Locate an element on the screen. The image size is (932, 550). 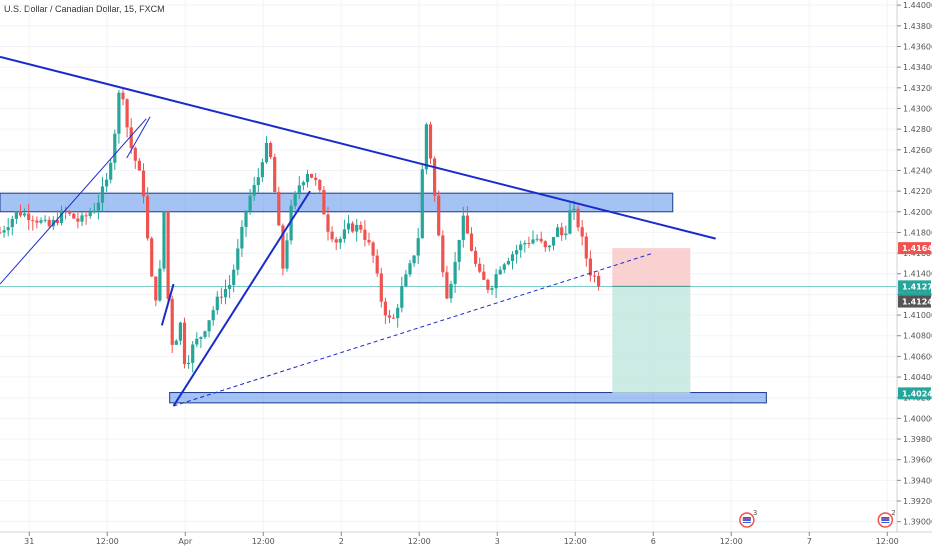
trendline-small is located at coordinates (167, 304).